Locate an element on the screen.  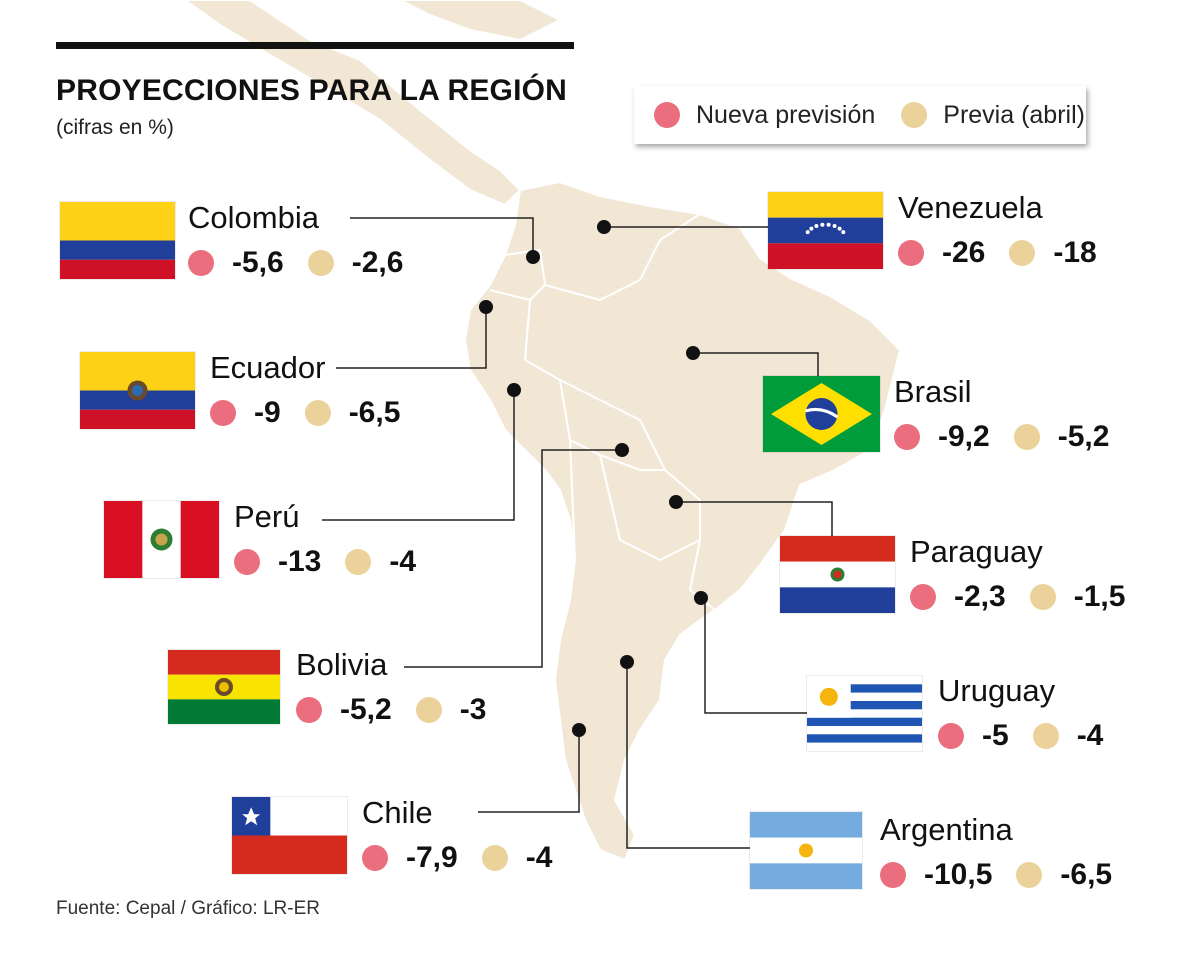
country-values-chile: -7,9 -4 is located at coordinates (457, 858).